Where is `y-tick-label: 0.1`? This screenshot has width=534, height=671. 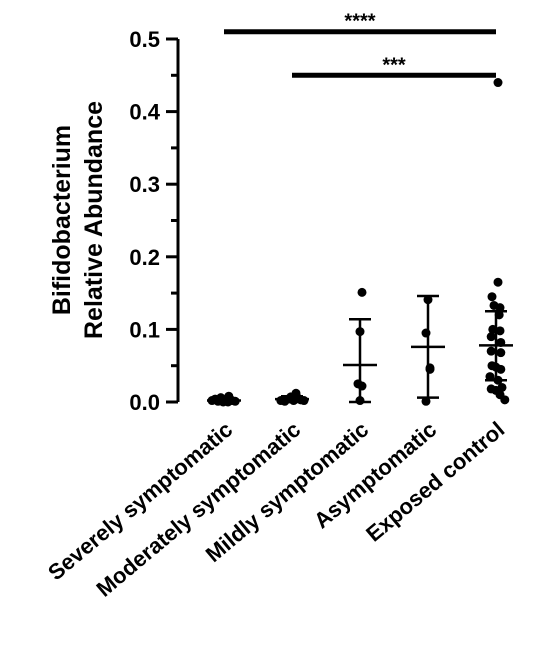
y-tick-label: 0.1 is located at coordinates (144, 329).